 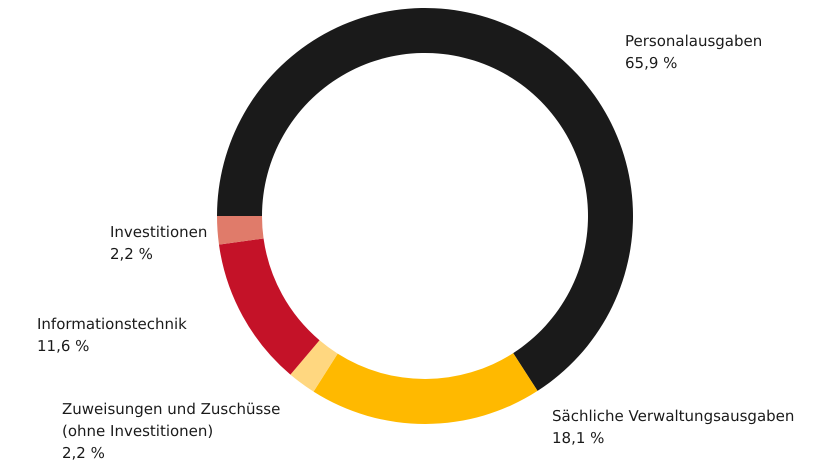 What do you see at coordinates (651, 63) in the screenshot?
I see `data-label: 65,9 %` at bounding box center [651, 63].